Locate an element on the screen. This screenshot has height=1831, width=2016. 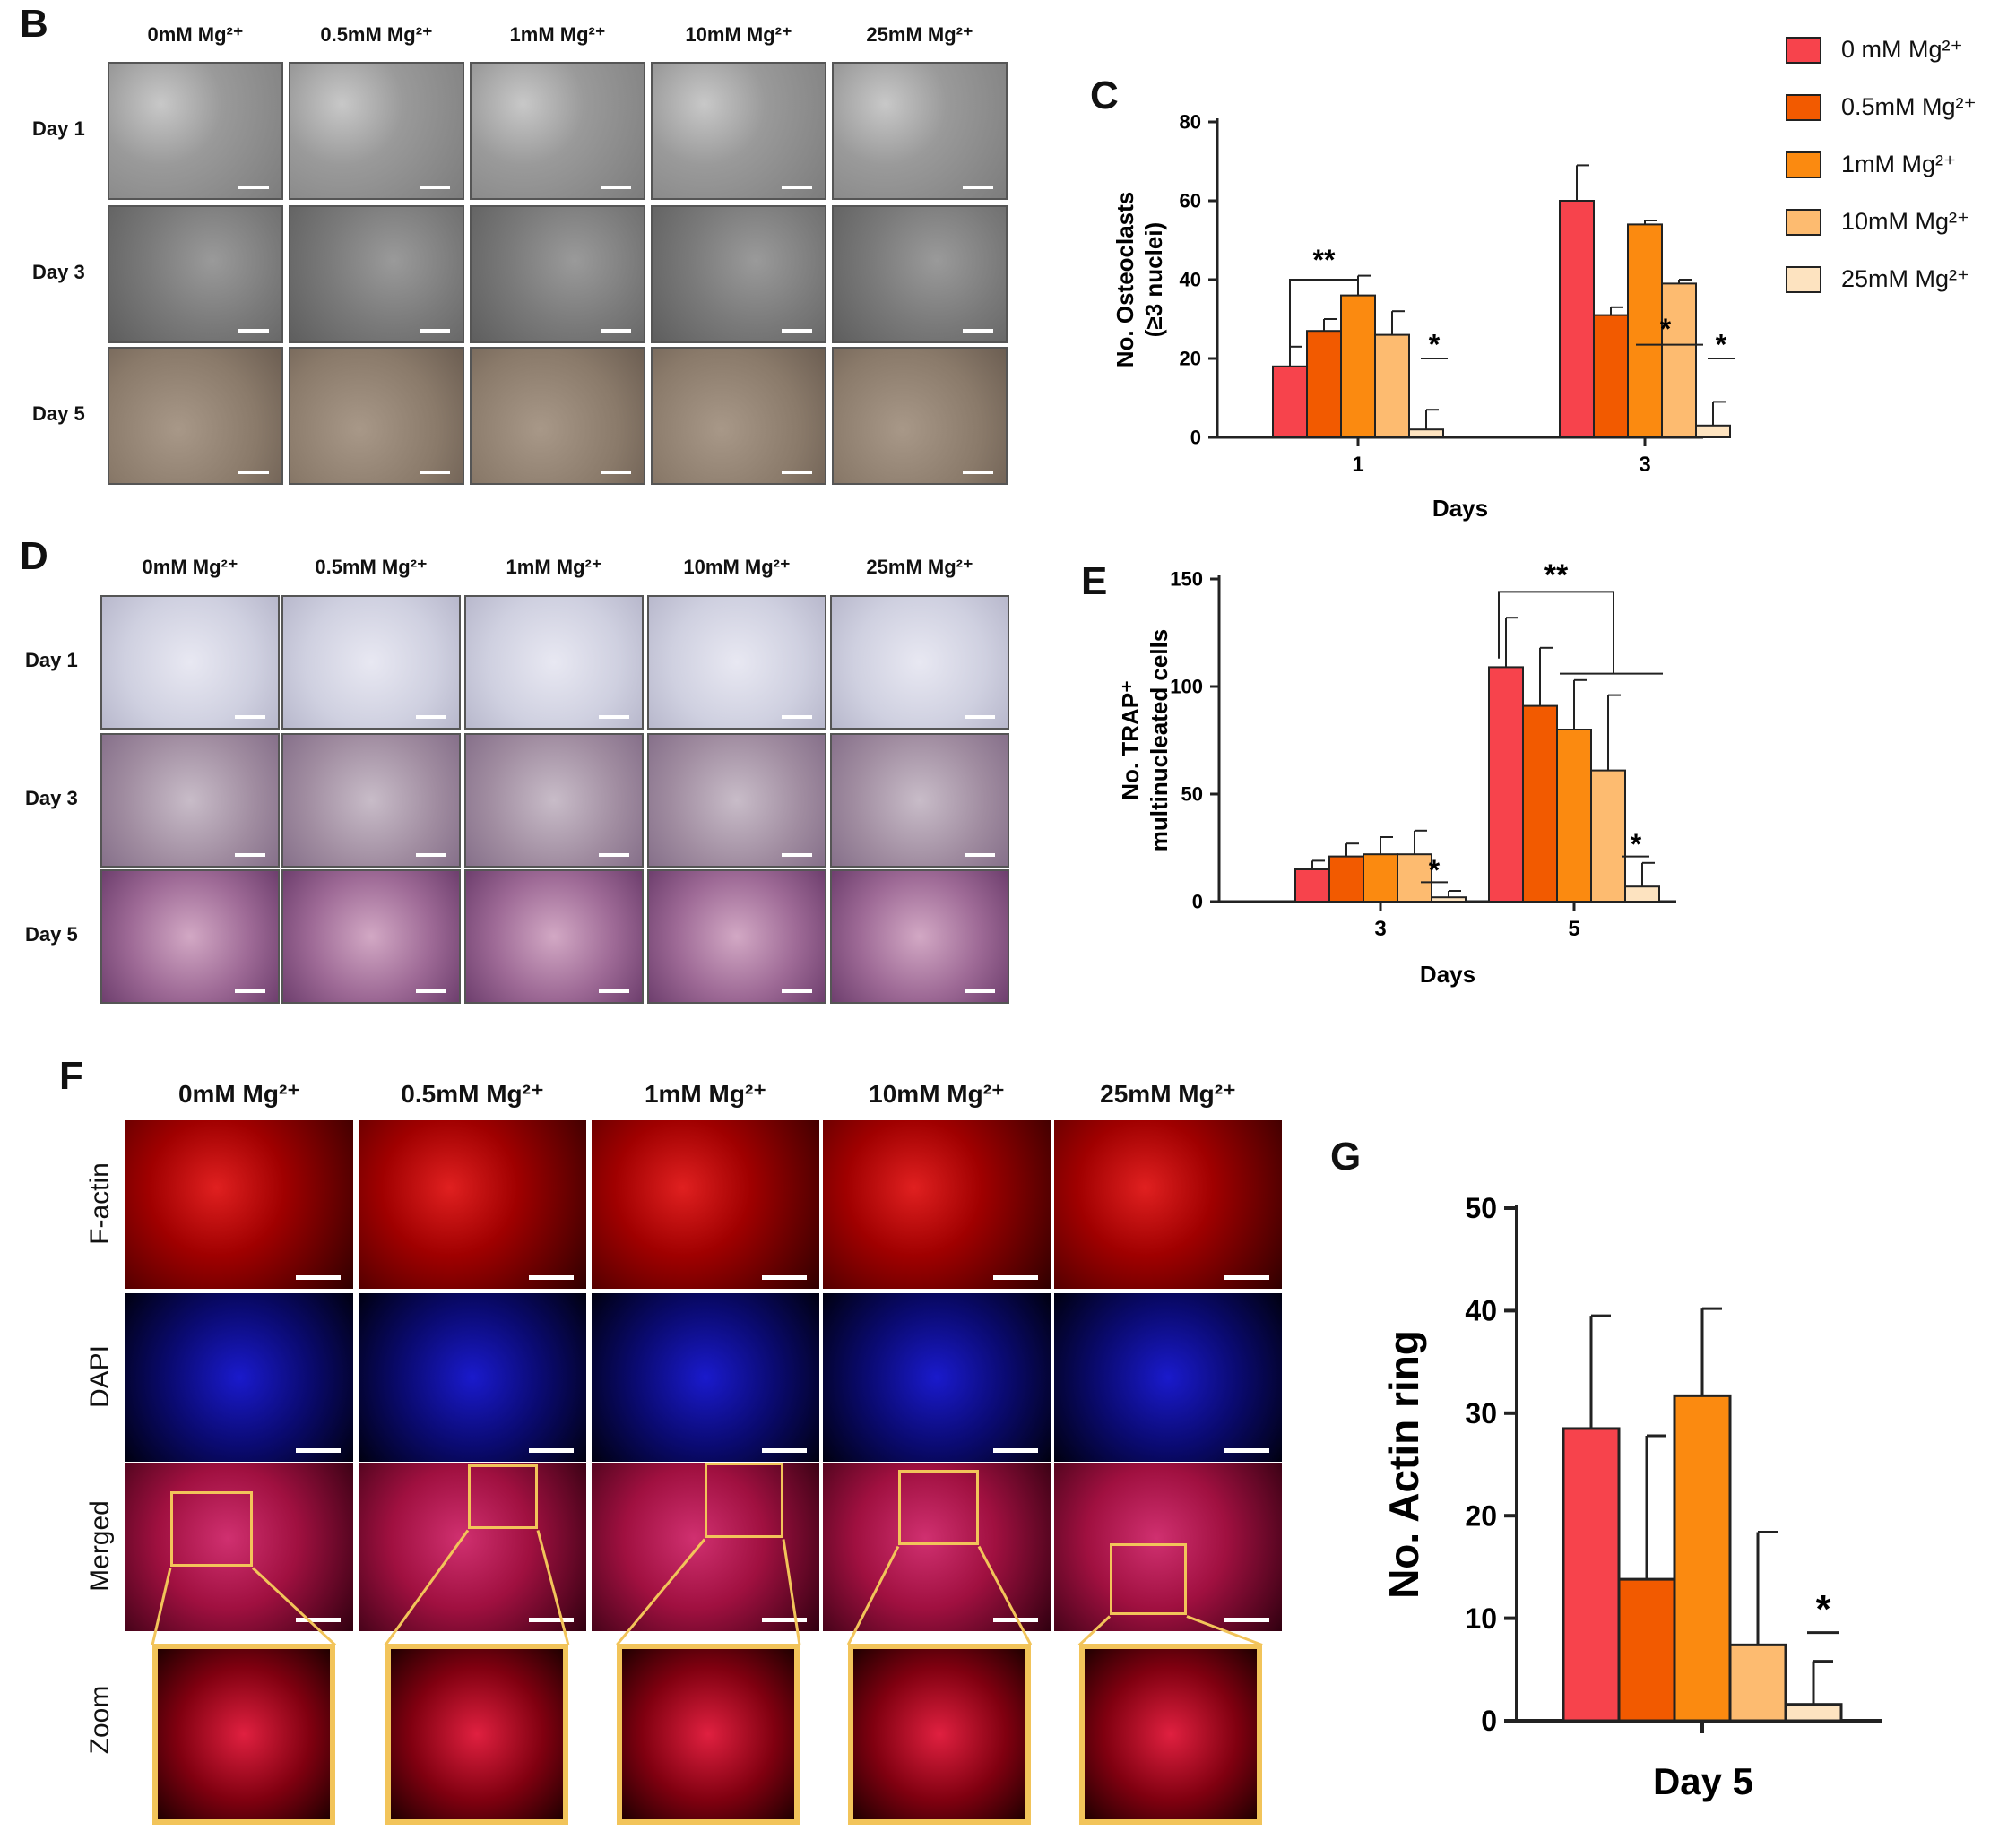
zoom-panel is located at coordinates (1170, 1734).